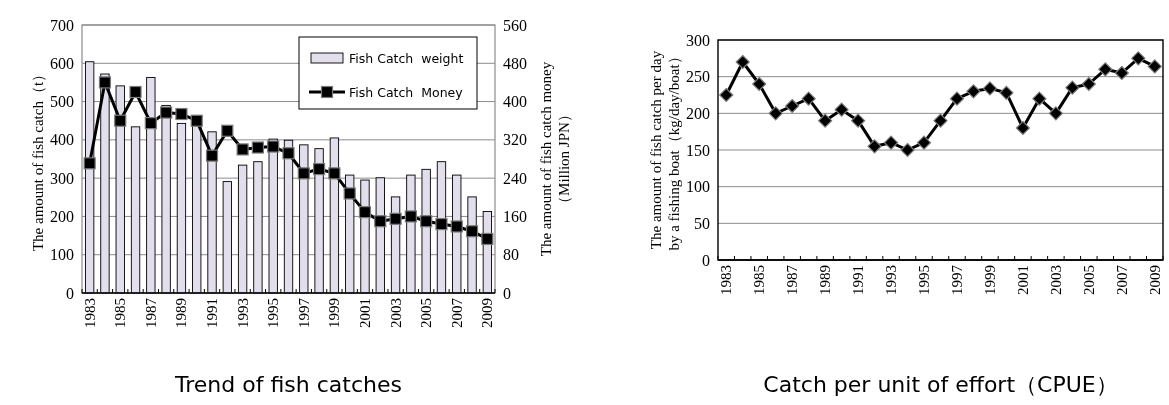 This screenshot has width=1169, height=405. What do you see at coordinates (515, 140) in the screenshot?
I see `y2-tick-label: 320` at bounding box center [515, 140].